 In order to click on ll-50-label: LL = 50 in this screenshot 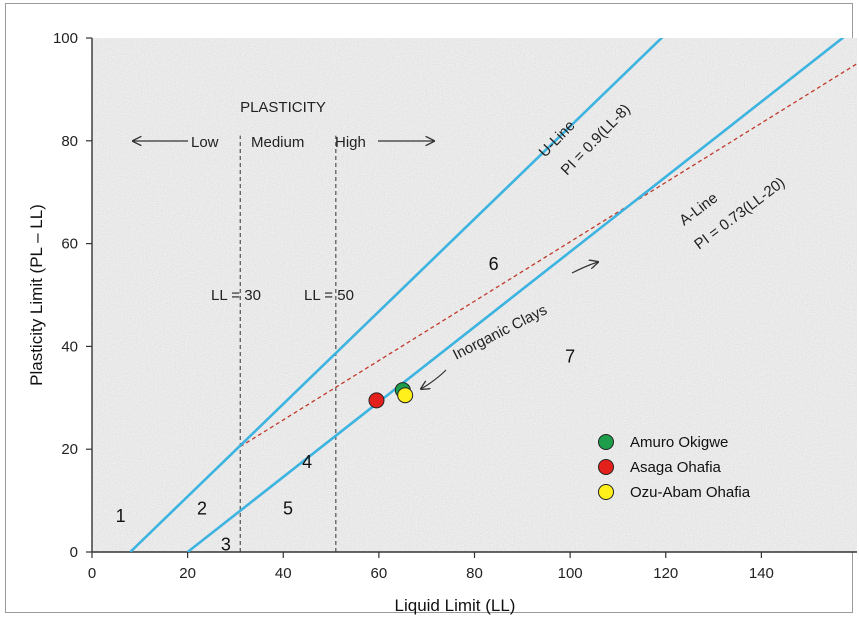, I will do `click(329, 295)`.